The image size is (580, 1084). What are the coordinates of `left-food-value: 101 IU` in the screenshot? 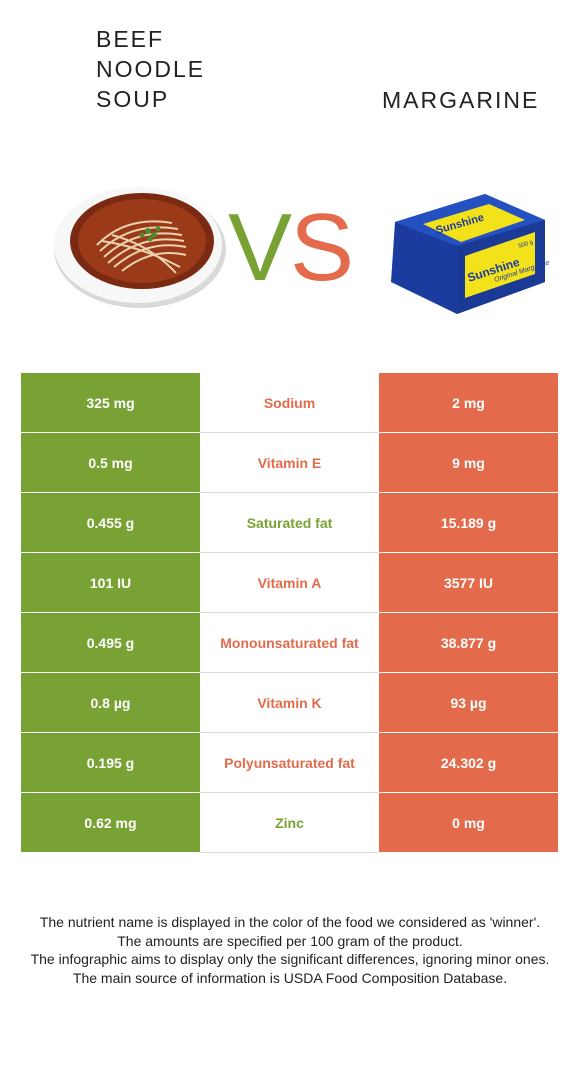 It's located at (110, 582).